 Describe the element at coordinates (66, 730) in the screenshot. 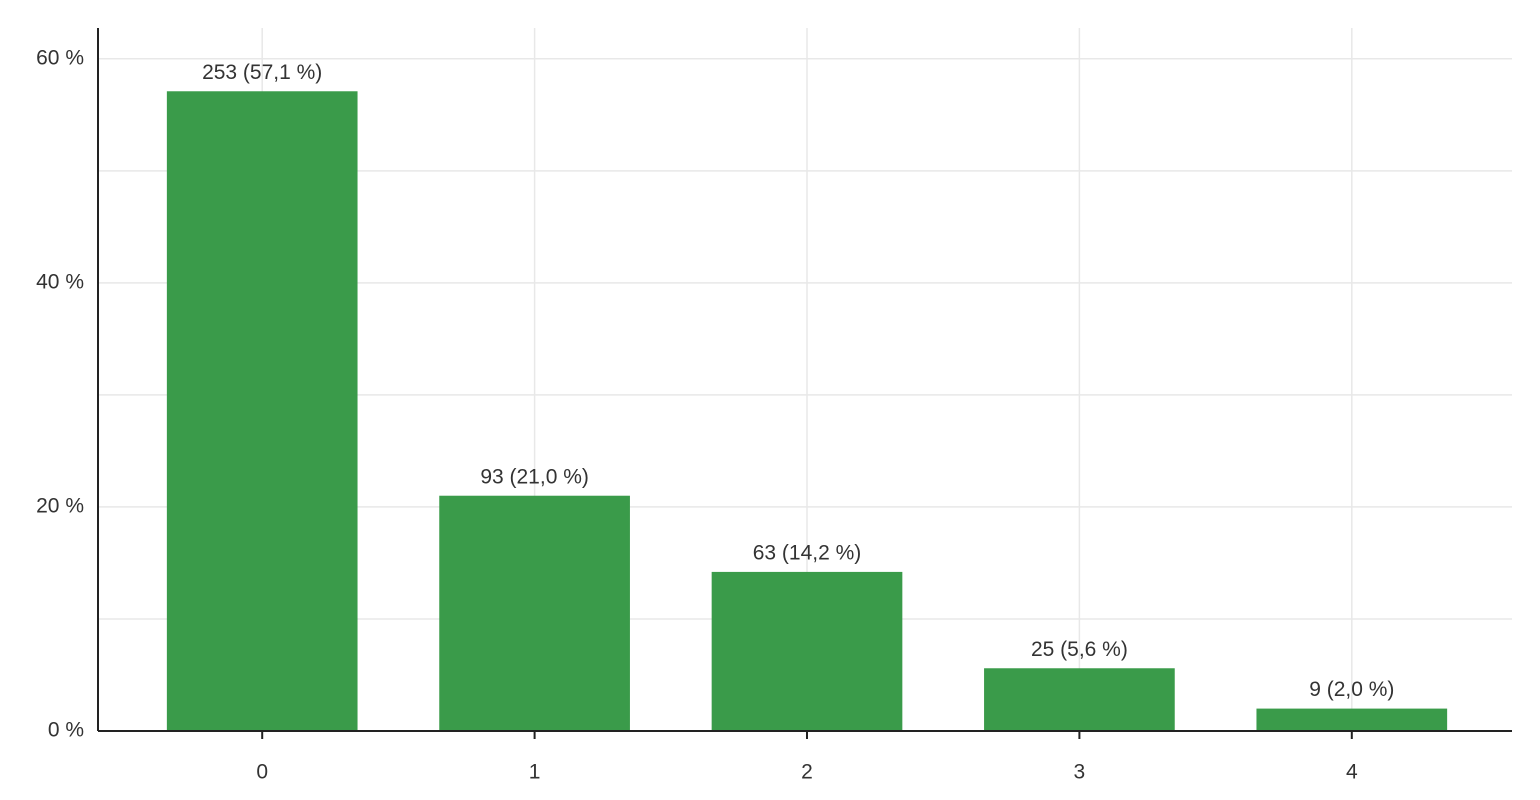

I see `y-tick-label: 0 %` at that location.